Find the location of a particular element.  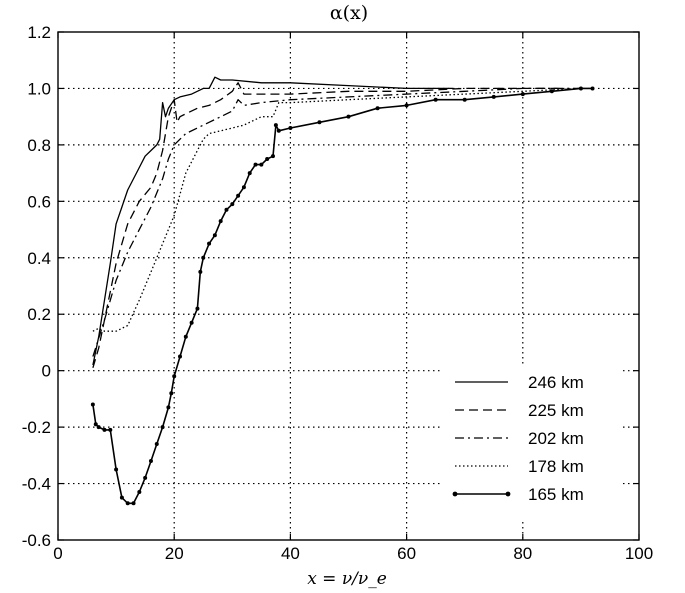

x-tick-label: 100 is located at coordinates (639, 553).